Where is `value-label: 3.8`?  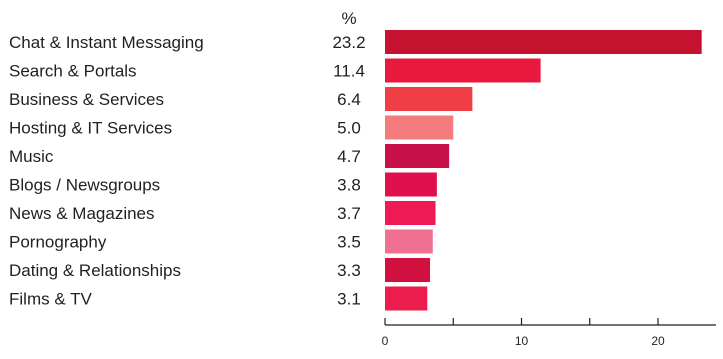
value-label: 3.8 is located at coordinates (349, 185).